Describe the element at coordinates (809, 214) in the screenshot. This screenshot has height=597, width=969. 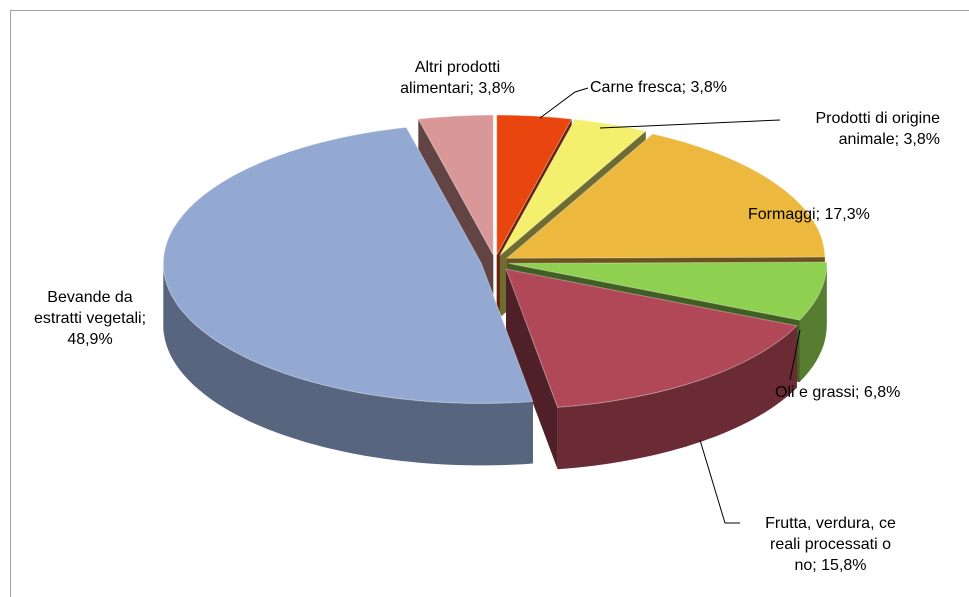
I see `data-label: Formaggi; 17,3%` at that location.